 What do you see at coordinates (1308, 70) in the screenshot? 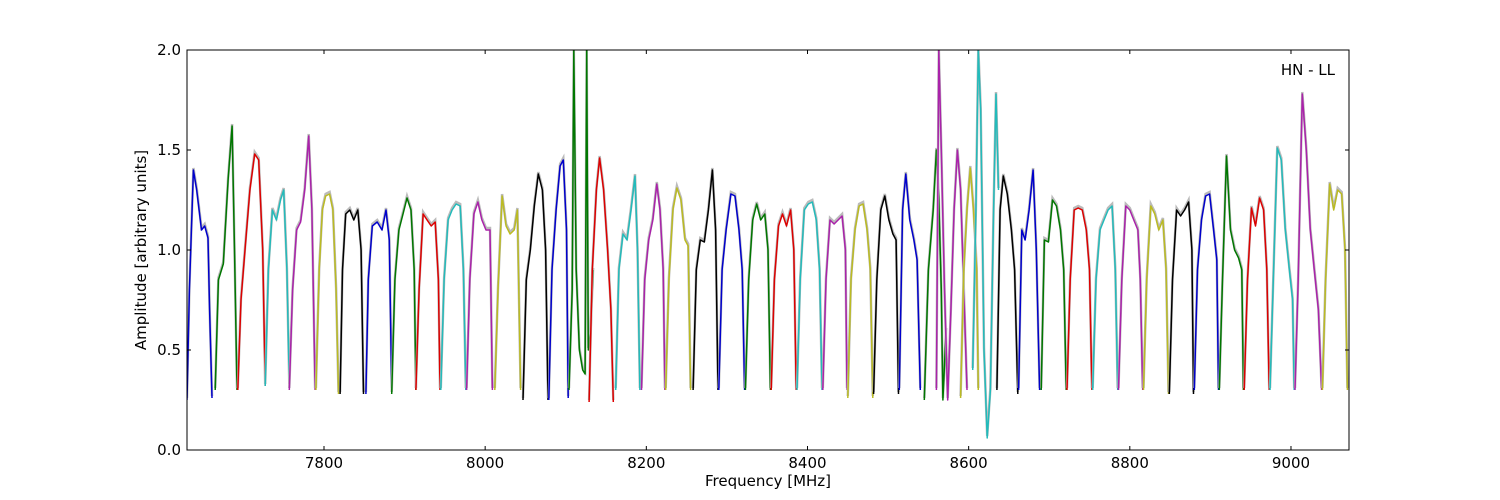
I see `channel-annotation: HN - LL` at bounding box center [1308, 70].